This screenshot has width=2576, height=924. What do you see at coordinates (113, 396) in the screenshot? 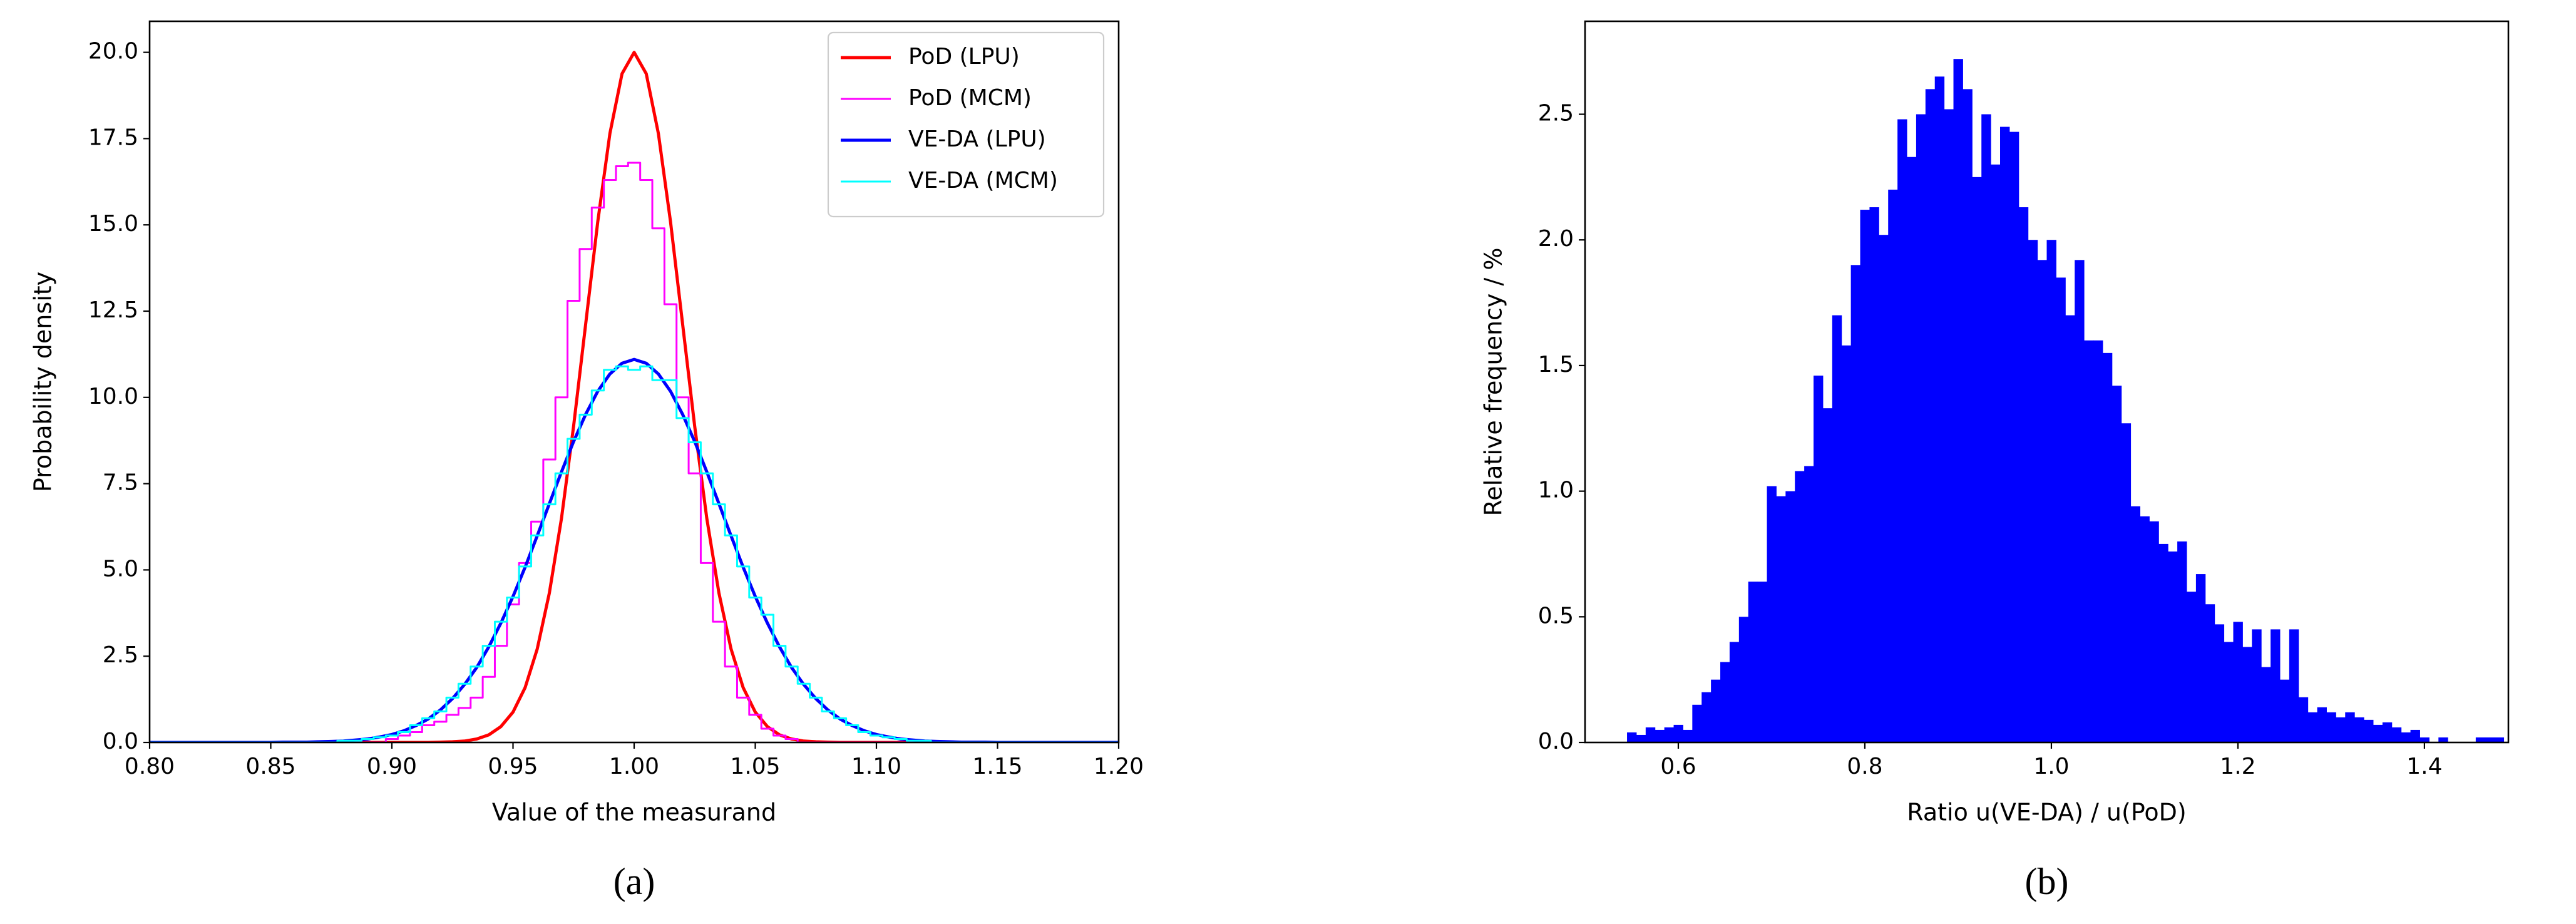
I see `y-tick-label: 10.0` at bounding box center [113, 396].